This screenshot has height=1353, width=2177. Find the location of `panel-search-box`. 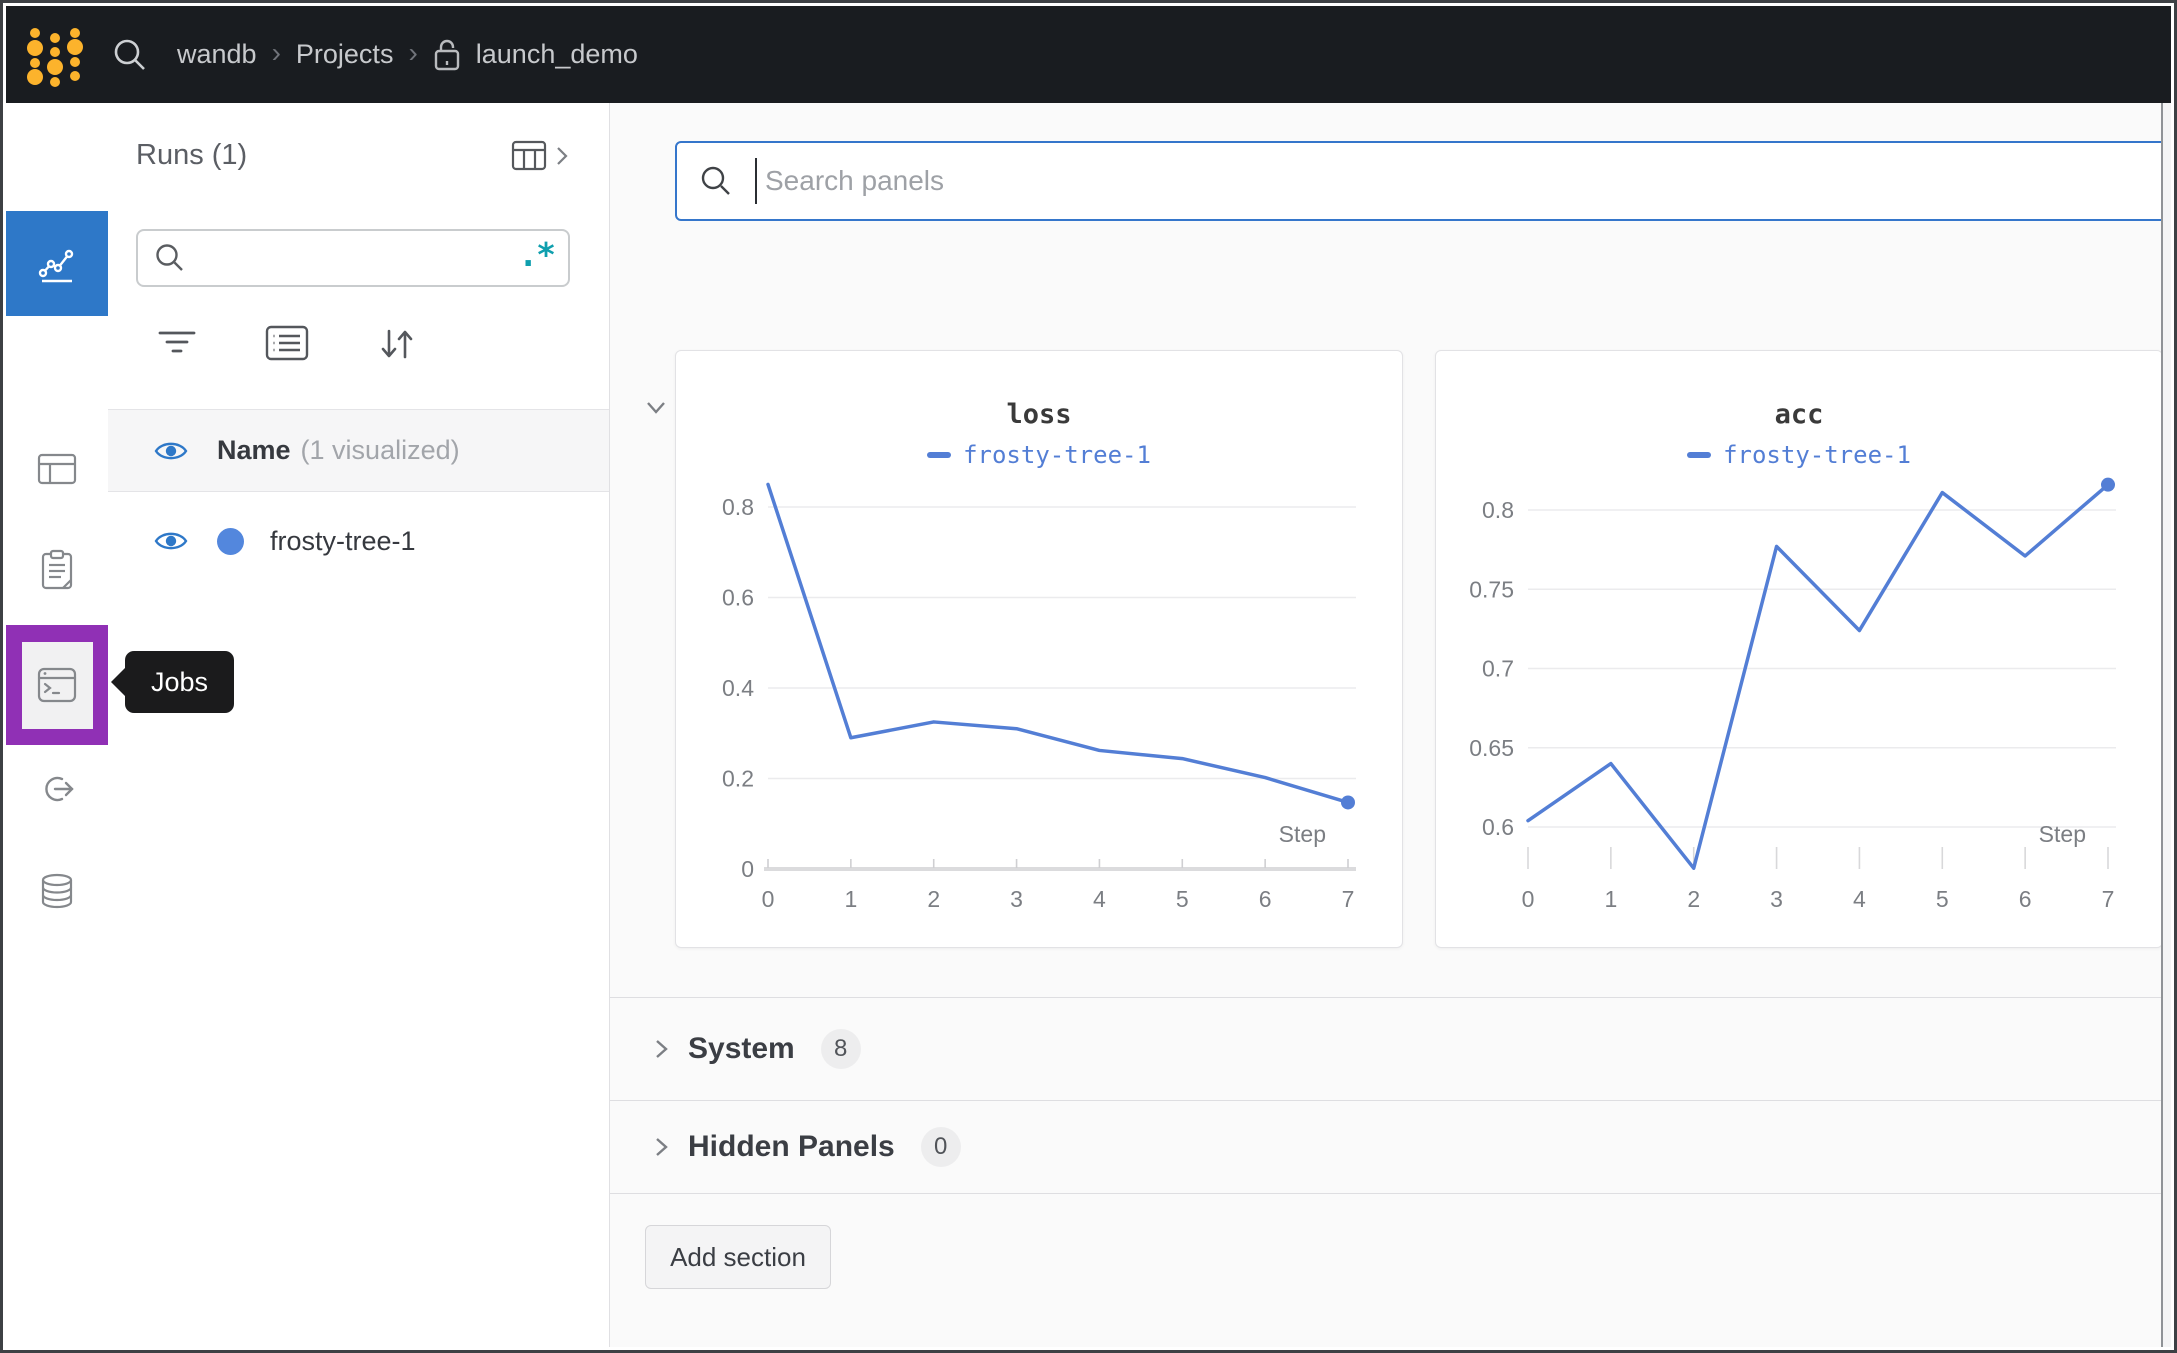

panel-search-box is located at coordinates (1423, 181).